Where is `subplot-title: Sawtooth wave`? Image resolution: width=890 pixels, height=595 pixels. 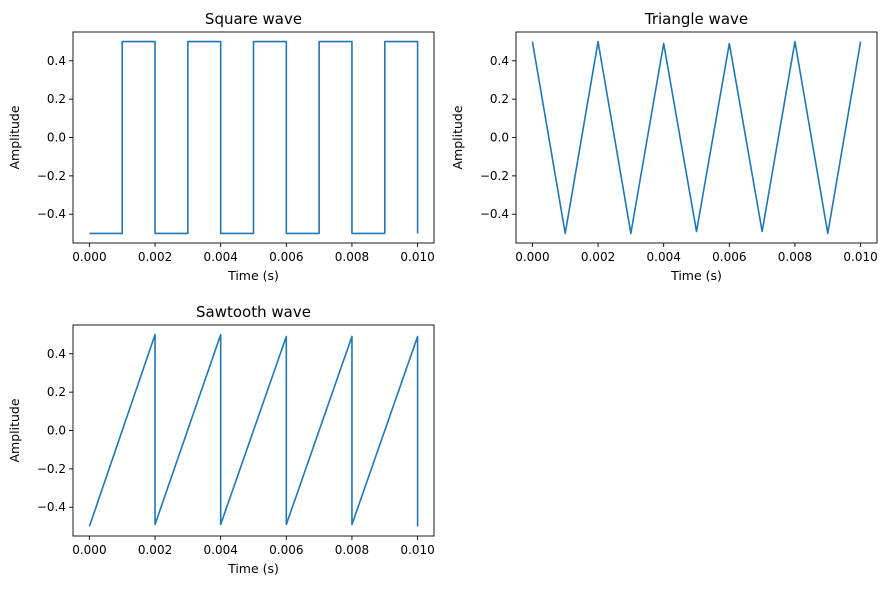
subplot-title: Sawtooth wave is located at coordinates (253, 312).